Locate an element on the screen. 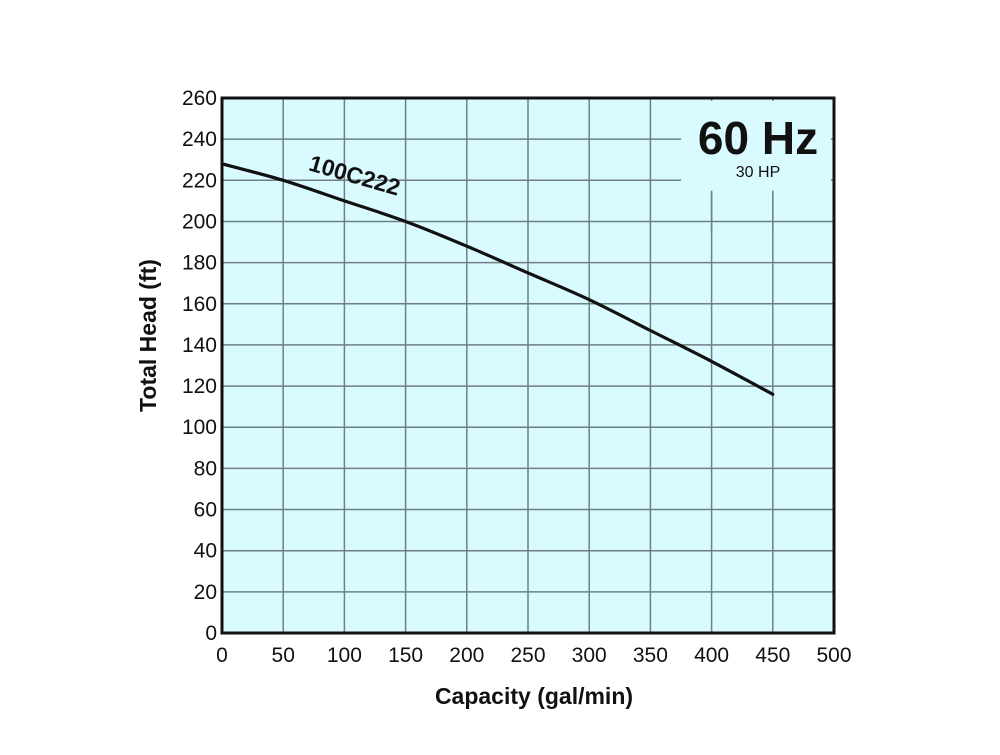 The image size is (1000, 755). y-tick-label: 0 is located at coordinates (211, 633).